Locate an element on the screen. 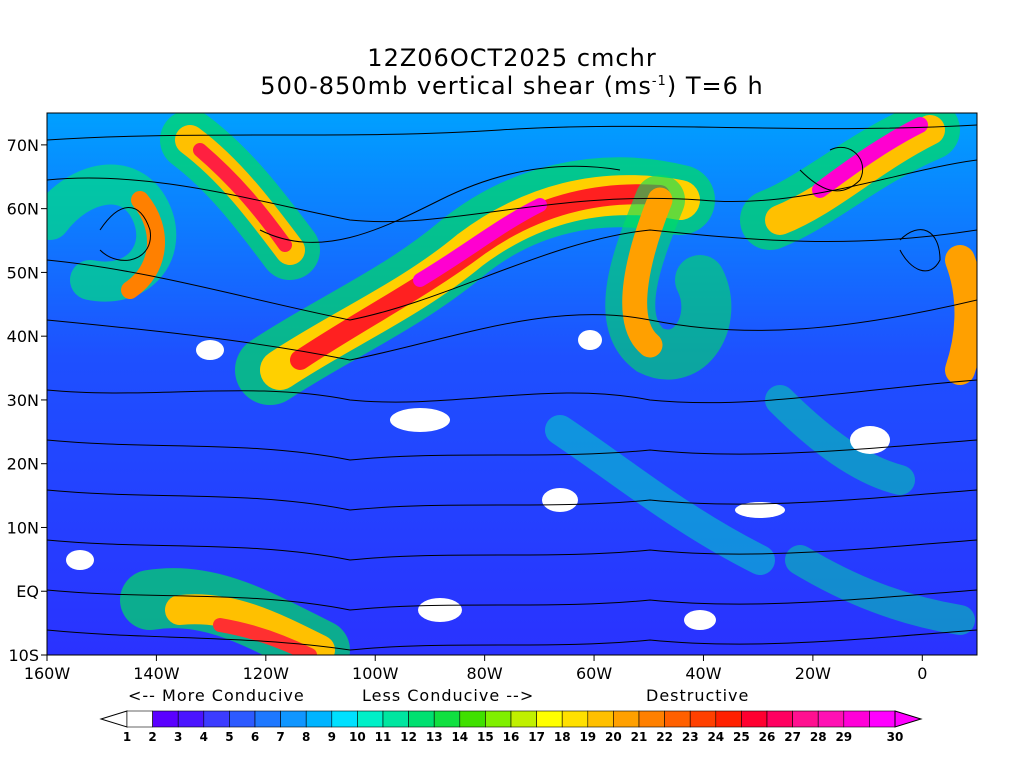 The height and width of the screenshot is (768, 1024). colorbar-label: 29 is located at coordinates (843, 737).